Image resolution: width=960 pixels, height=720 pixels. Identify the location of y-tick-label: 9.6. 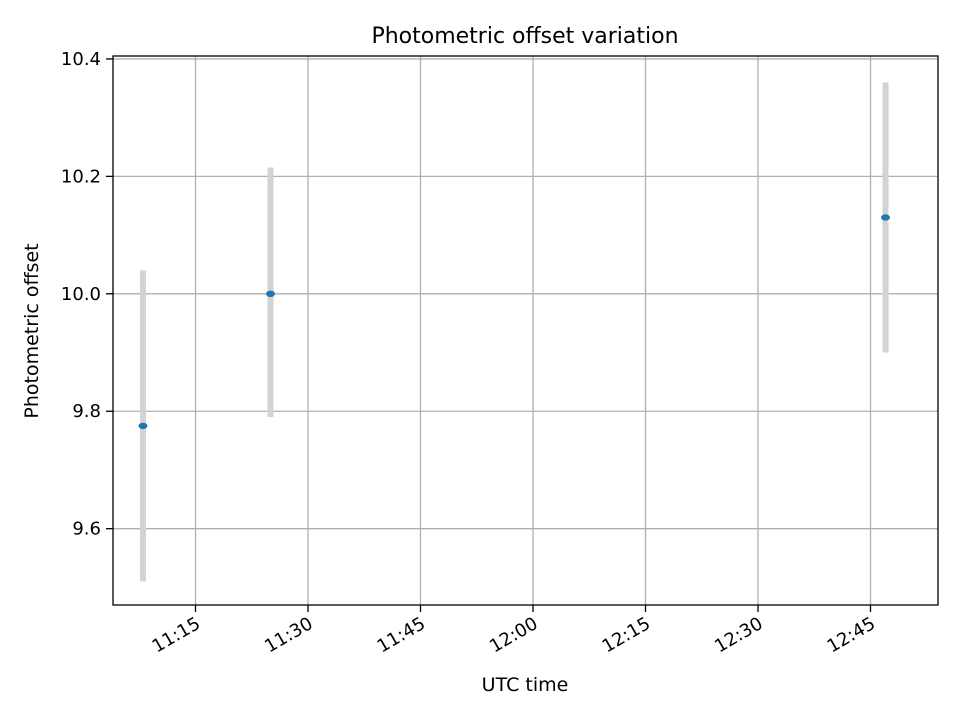
(86, 529).